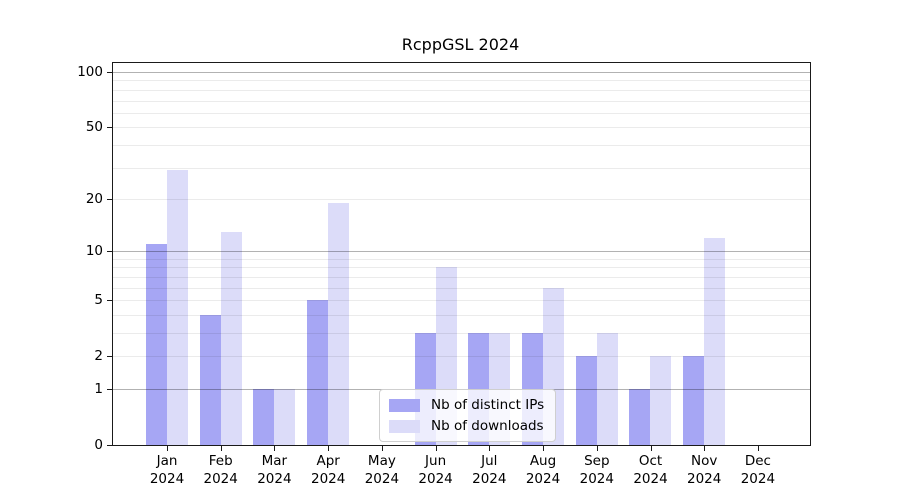 The height and width of the screenshot is (500, 900). Describe the element at coordinates (461, 145) in the screenshot. I see `gridline-y40` at that location.